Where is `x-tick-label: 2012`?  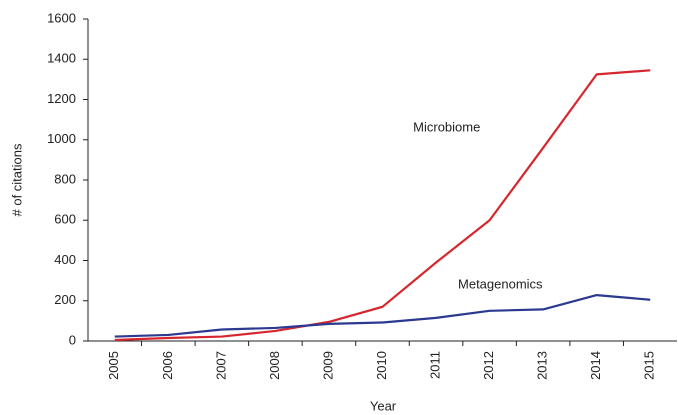 x-tick-label: 2012 is located at coordinates (488, 365).